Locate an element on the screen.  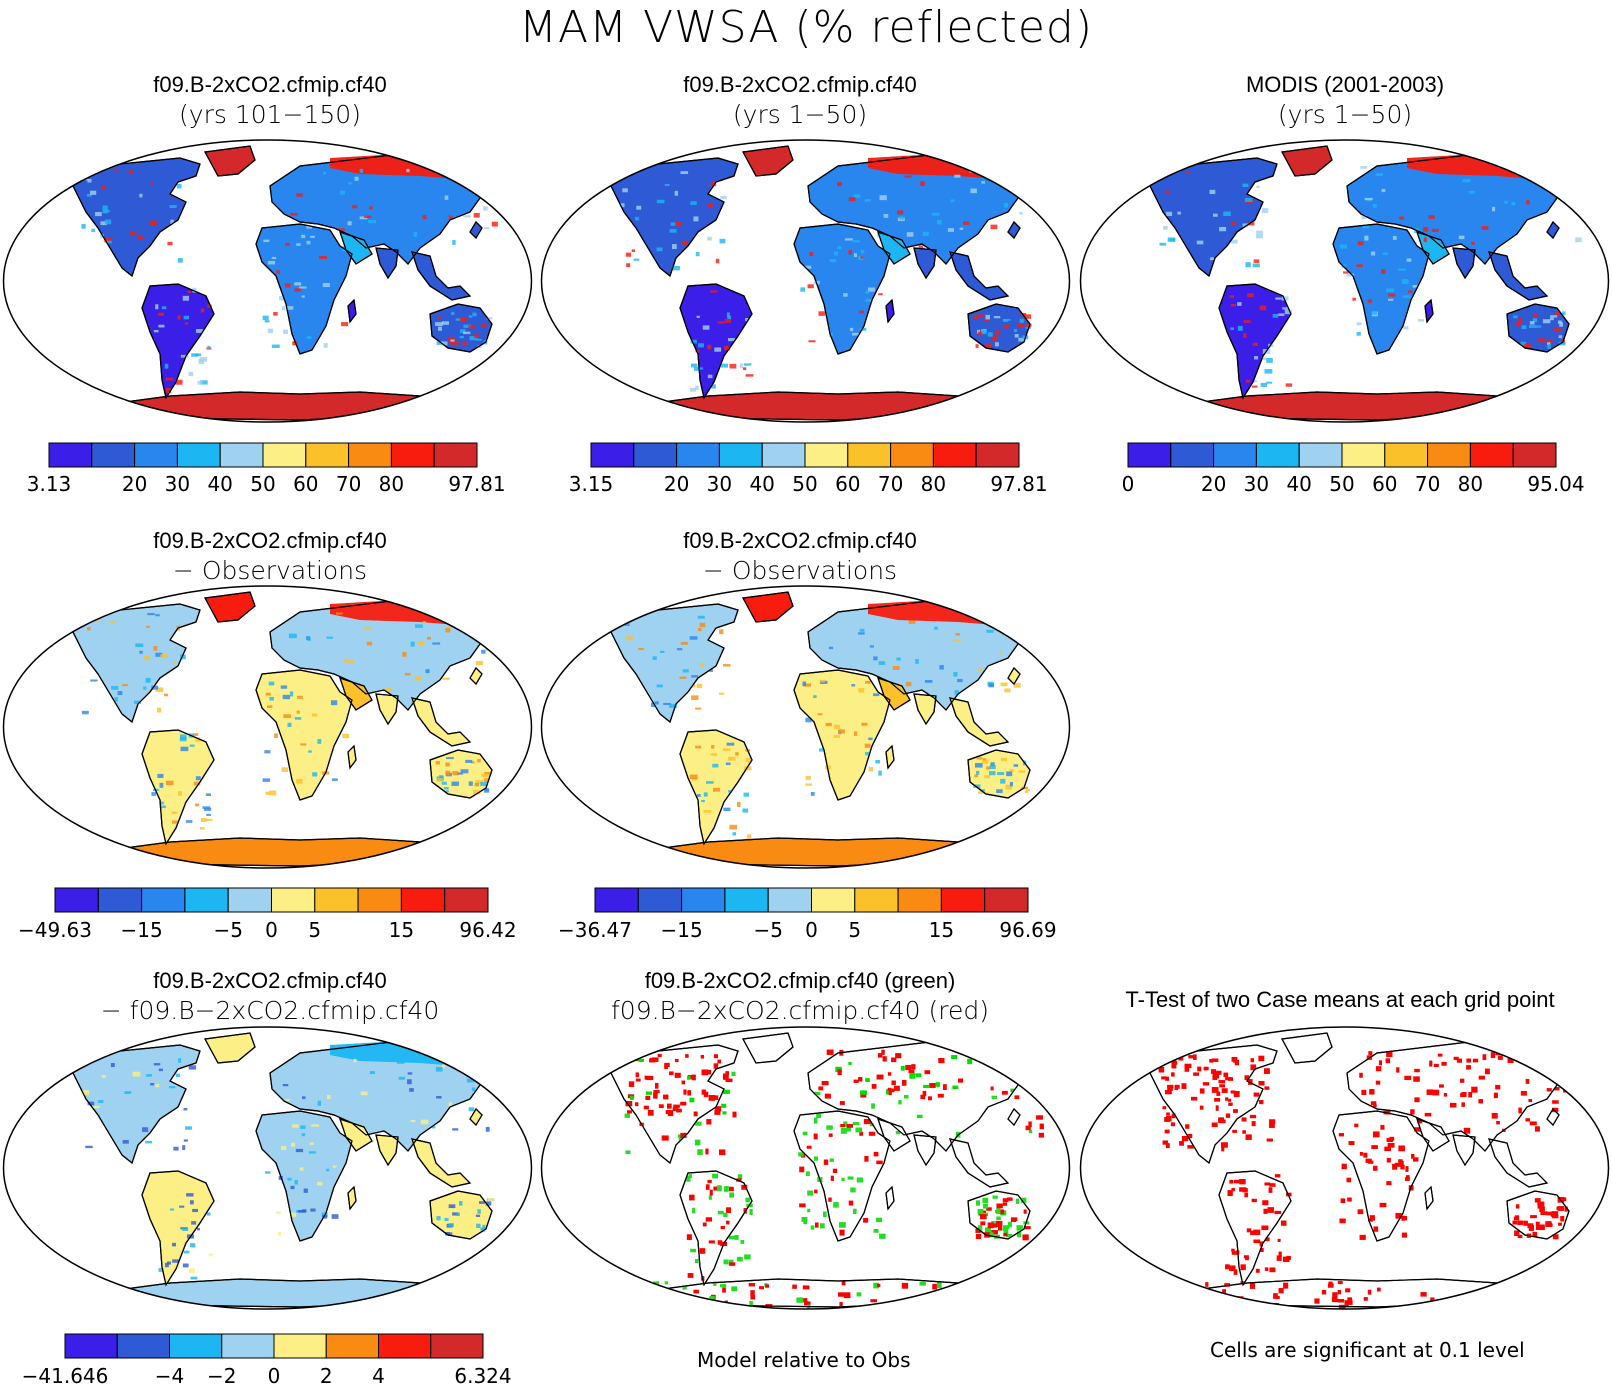
panel2-colorbar-labels: 3.15 20 30 40 50 60 70 80 97.81 is located at coordinates (806, 485).